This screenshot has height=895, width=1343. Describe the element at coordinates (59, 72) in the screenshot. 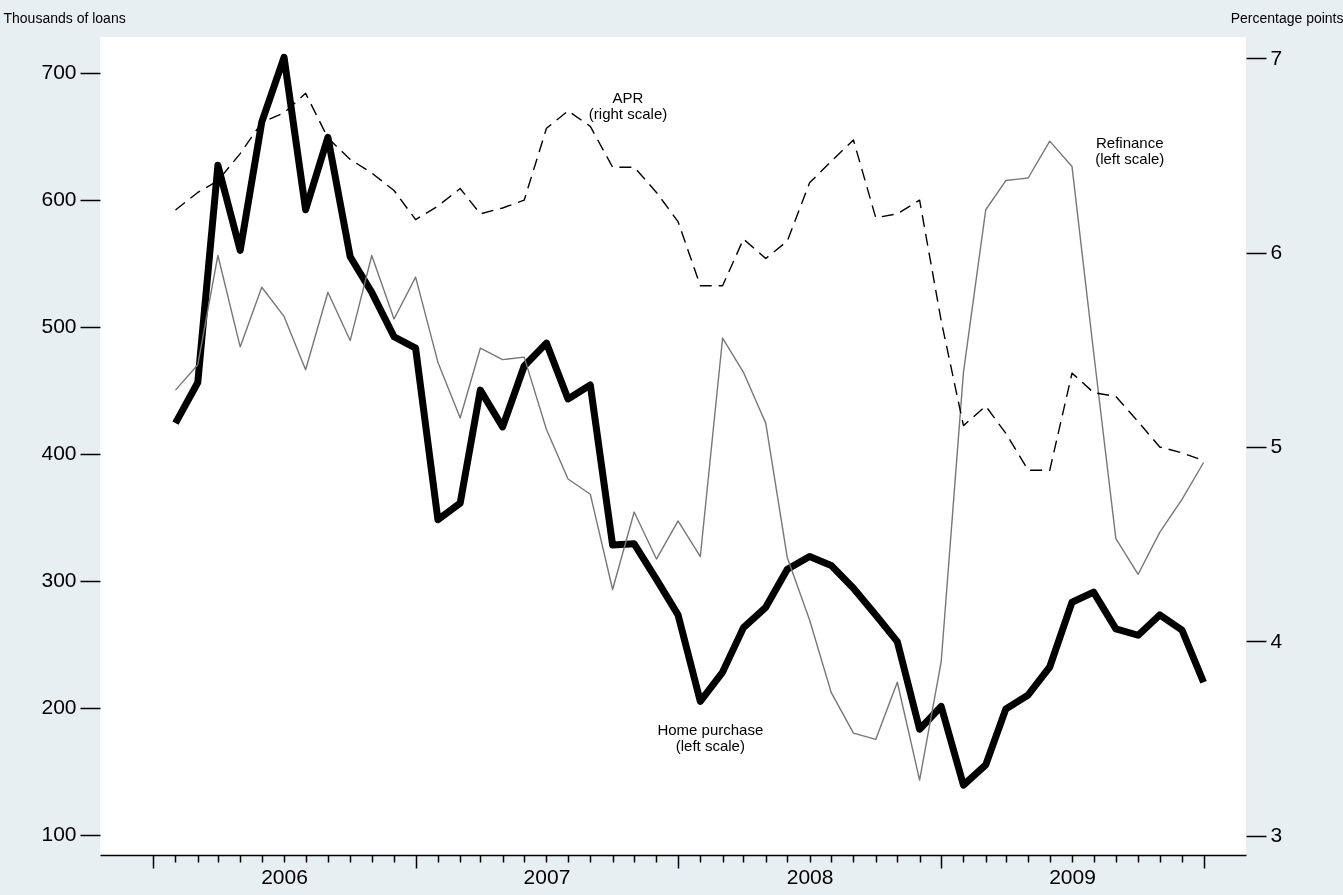

I see `y-tick-label: 700` at that location.